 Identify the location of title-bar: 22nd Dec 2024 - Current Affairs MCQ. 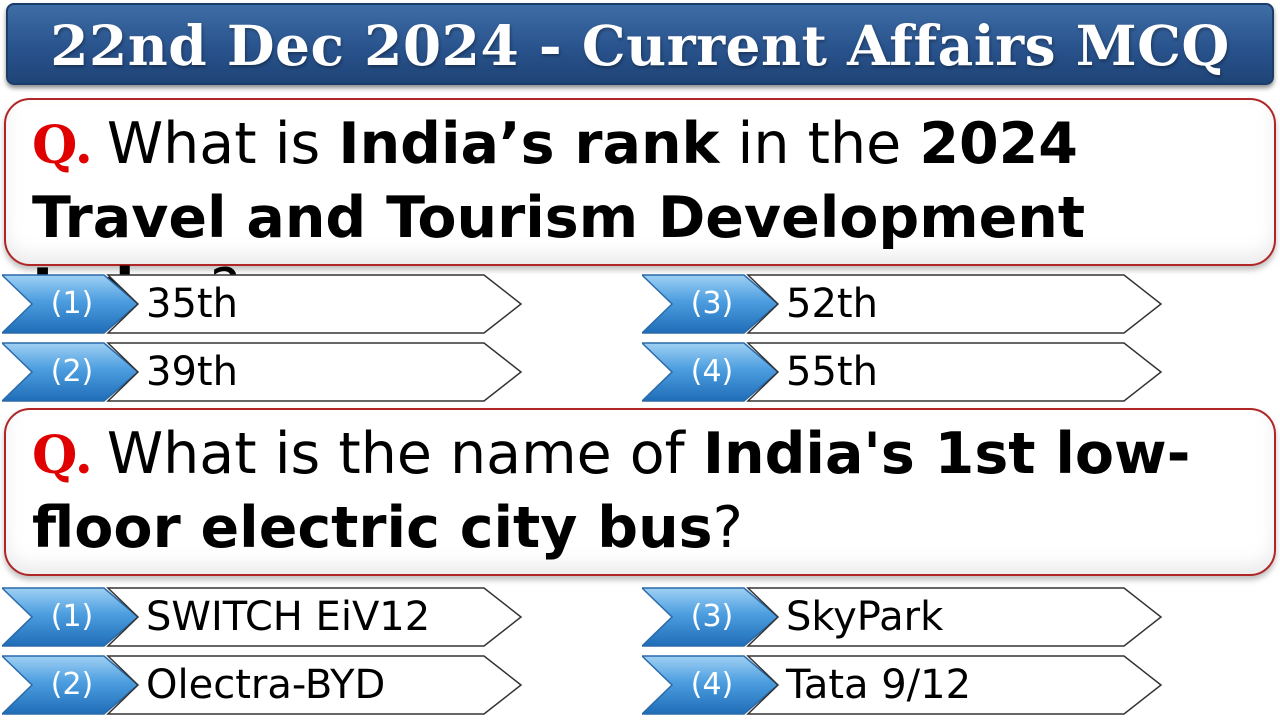
(640, 44).